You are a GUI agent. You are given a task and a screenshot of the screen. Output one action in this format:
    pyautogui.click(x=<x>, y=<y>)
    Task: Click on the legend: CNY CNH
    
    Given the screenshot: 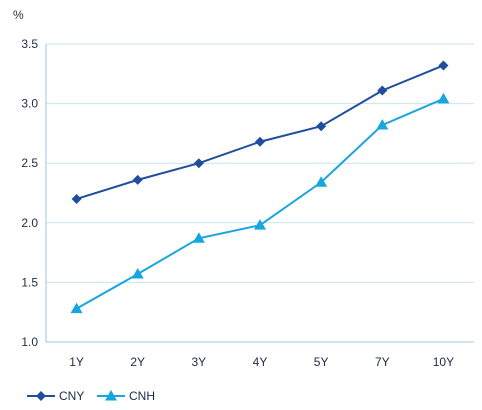 What is the action you would take?
    pyautogui.click(x=91, y=396)
    